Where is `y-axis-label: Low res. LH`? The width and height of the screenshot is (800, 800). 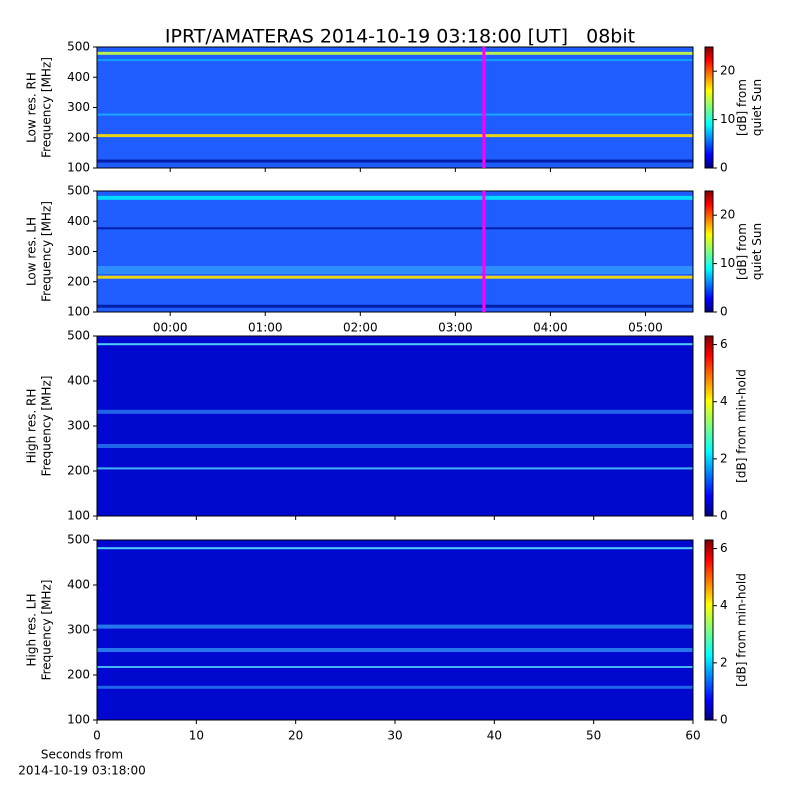
y-axis-label: Low res. LH is located at coordinates (32, 251).